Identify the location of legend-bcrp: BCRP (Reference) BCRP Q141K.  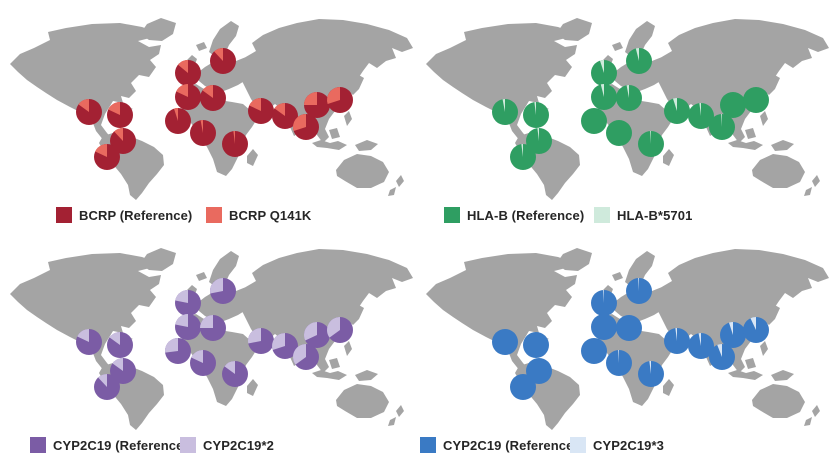
(208, 215).